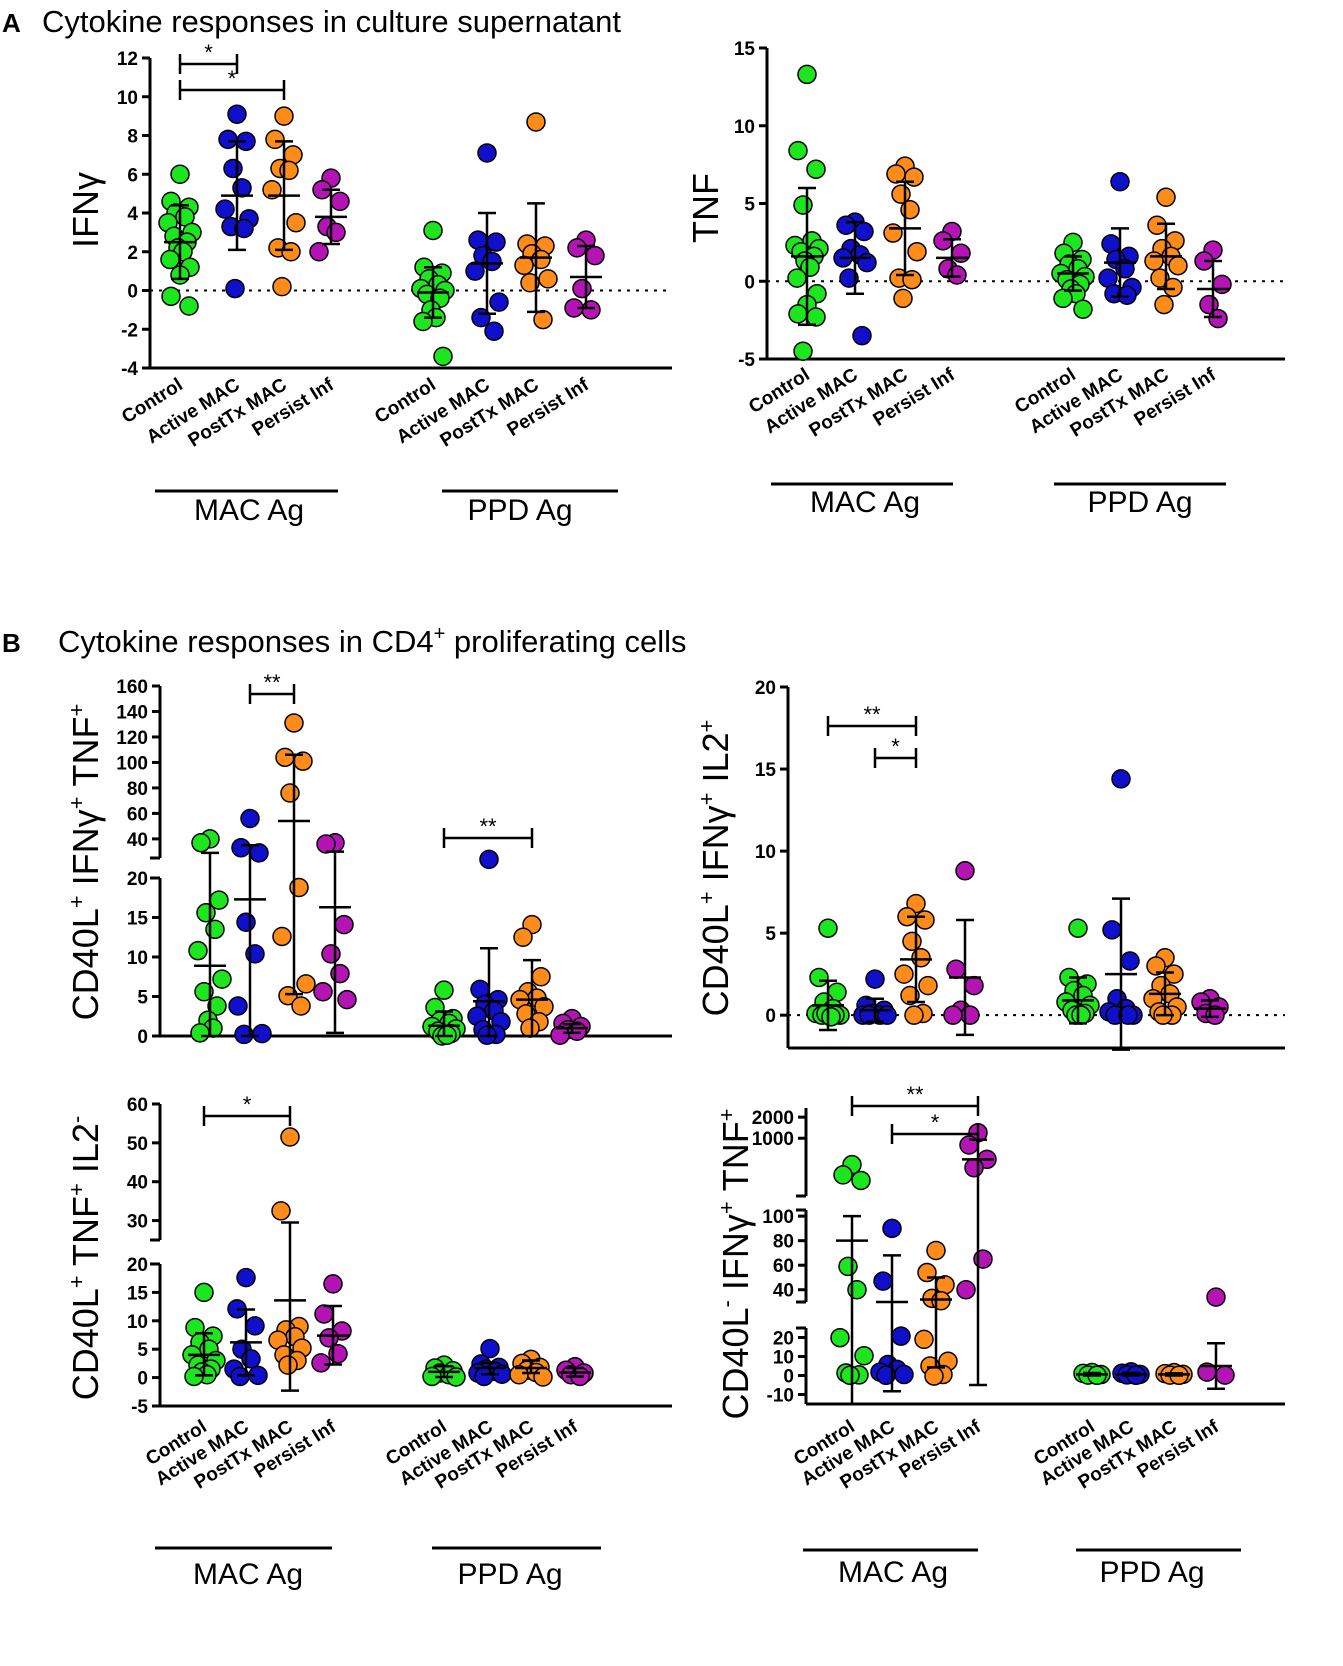 Image resolution: width=1343 pixels, height=1666 pixels. I want to click on y-tick-label: 100, so click(132, 763).